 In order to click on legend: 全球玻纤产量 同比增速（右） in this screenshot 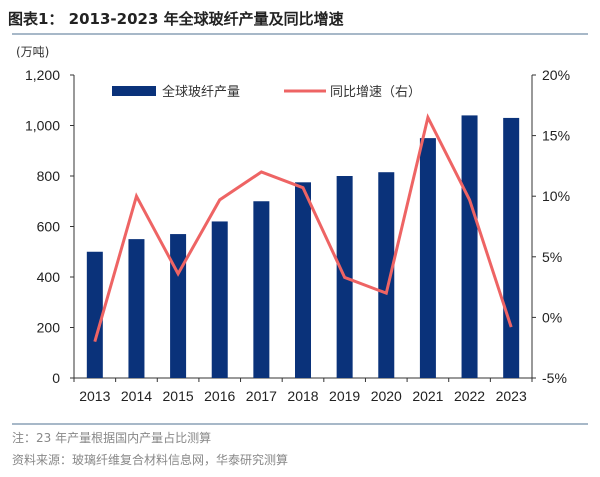, I will do `click(266, 92)`.